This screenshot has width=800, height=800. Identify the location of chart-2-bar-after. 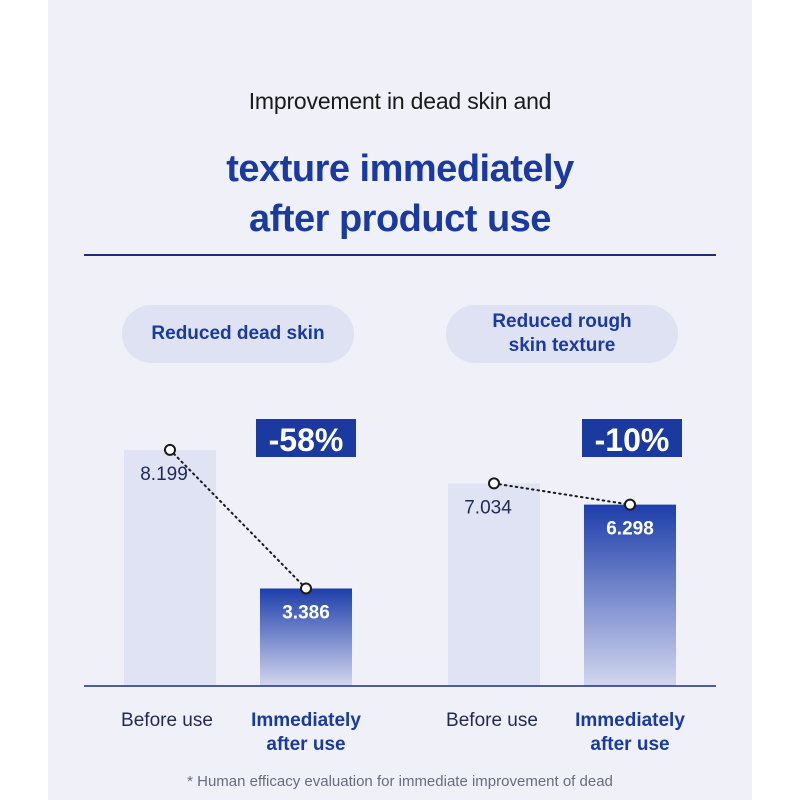
(630, 595).